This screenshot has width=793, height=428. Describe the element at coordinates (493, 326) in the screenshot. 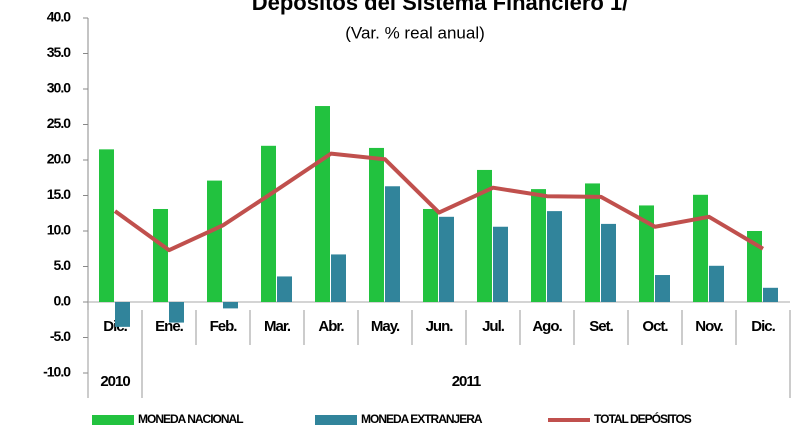

I see `x-tick-label: Jul.` at that location.